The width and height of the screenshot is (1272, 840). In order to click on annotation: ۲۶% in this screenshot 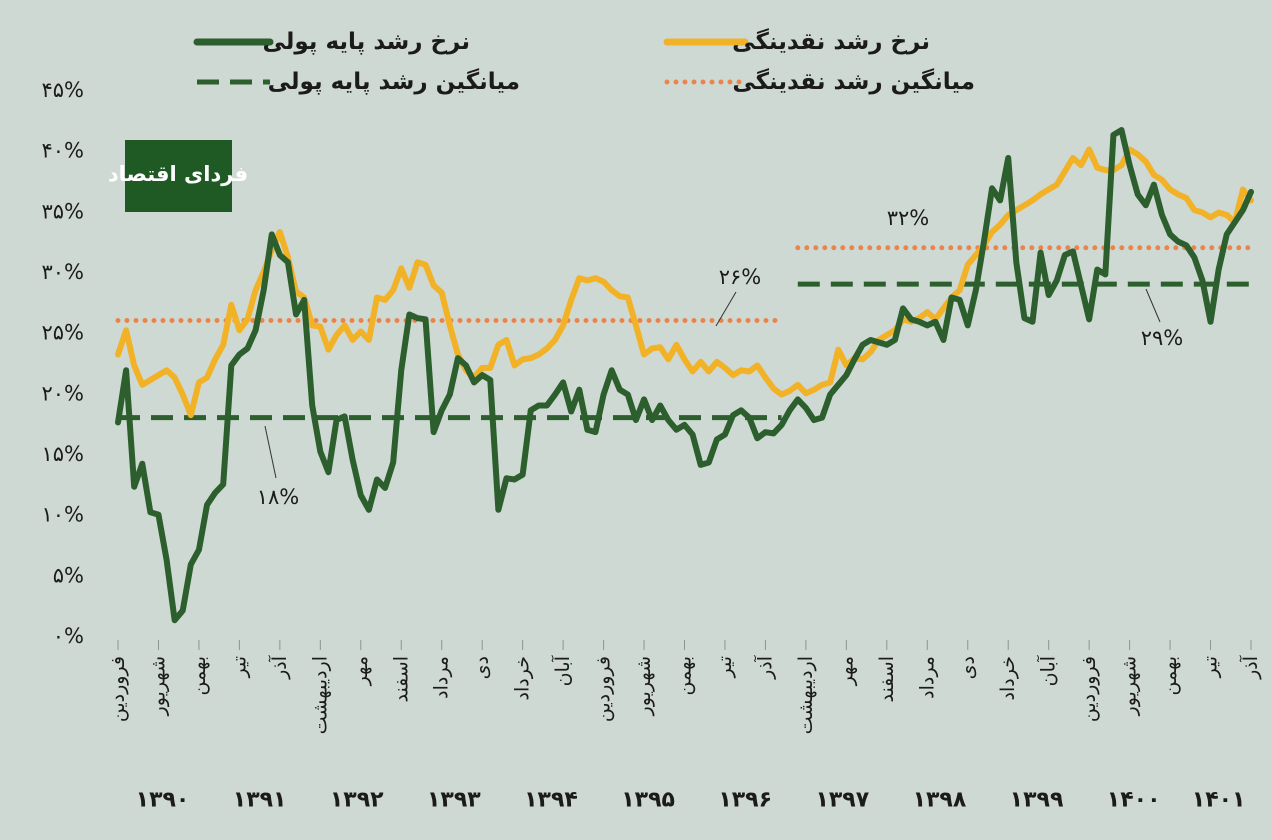, I will do `click(740, 277)`.